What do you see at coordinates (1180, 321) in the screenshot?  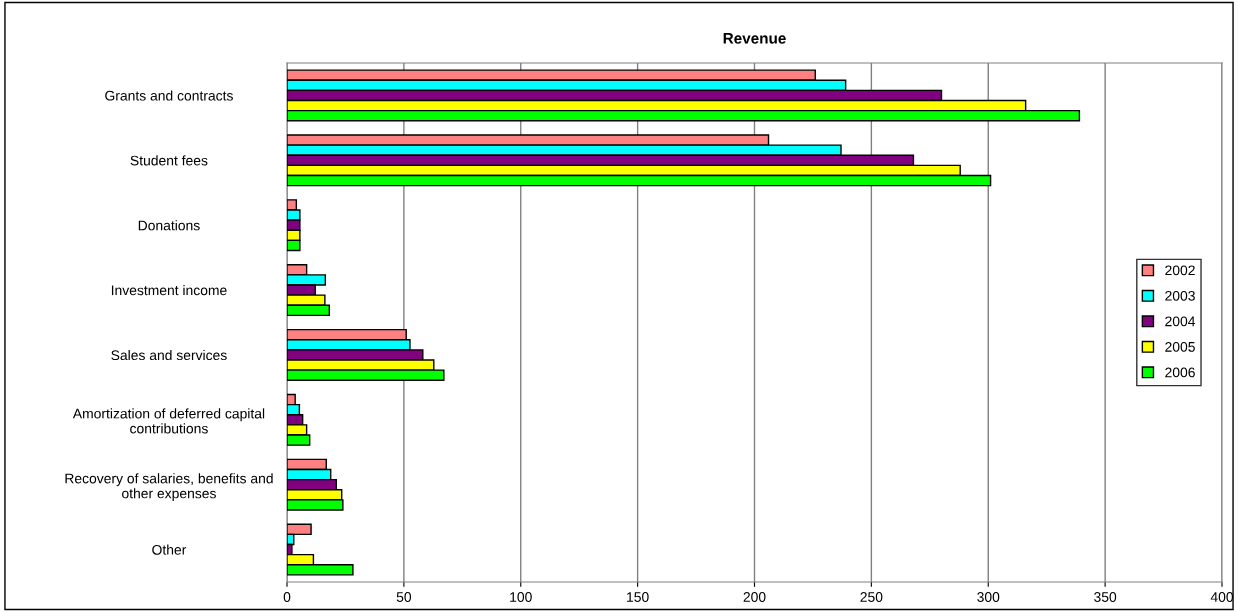 I see `legend-label: 2004` at bounding box center [1180, 321].